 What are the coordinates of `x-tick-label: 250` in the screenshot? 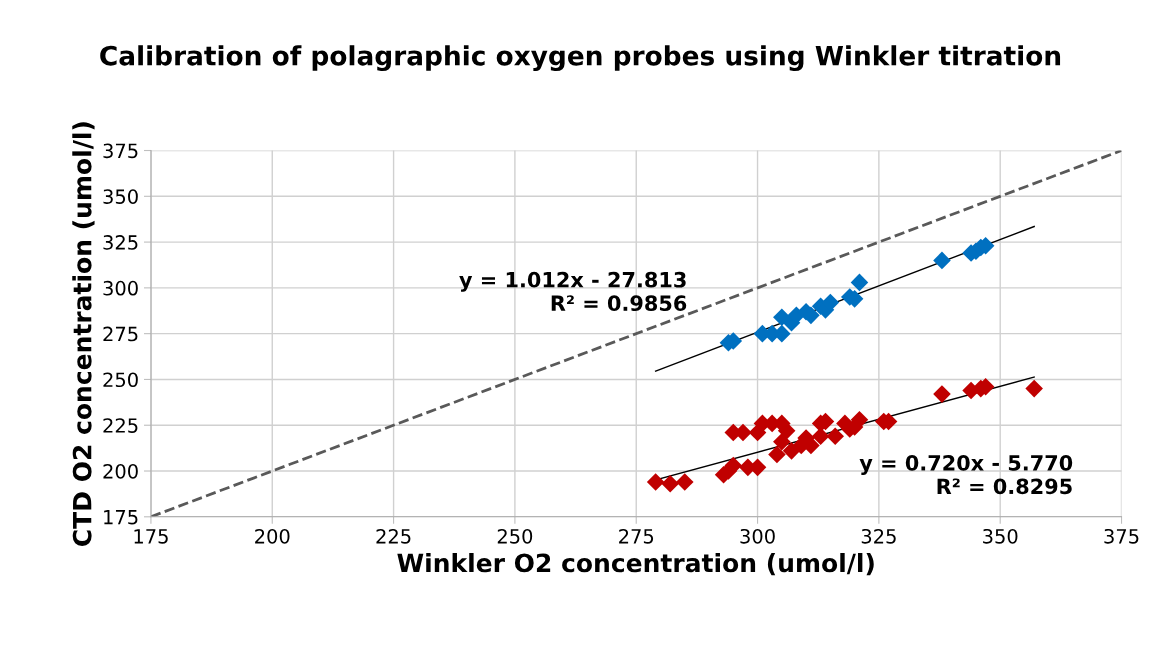 It's located at (515, 536).